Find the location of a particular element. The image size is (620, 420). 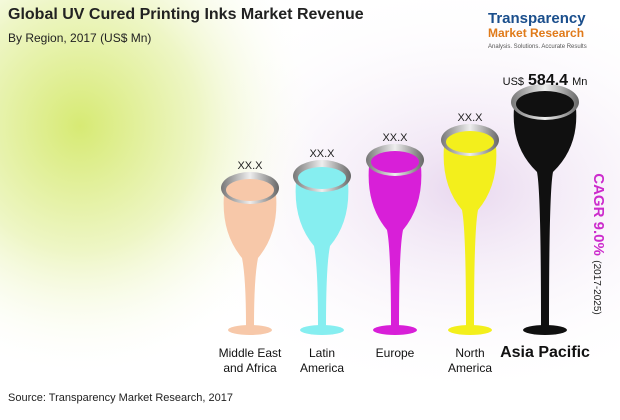

cagr-label: CAGR 9.0% is located at coordinates (598, 214).